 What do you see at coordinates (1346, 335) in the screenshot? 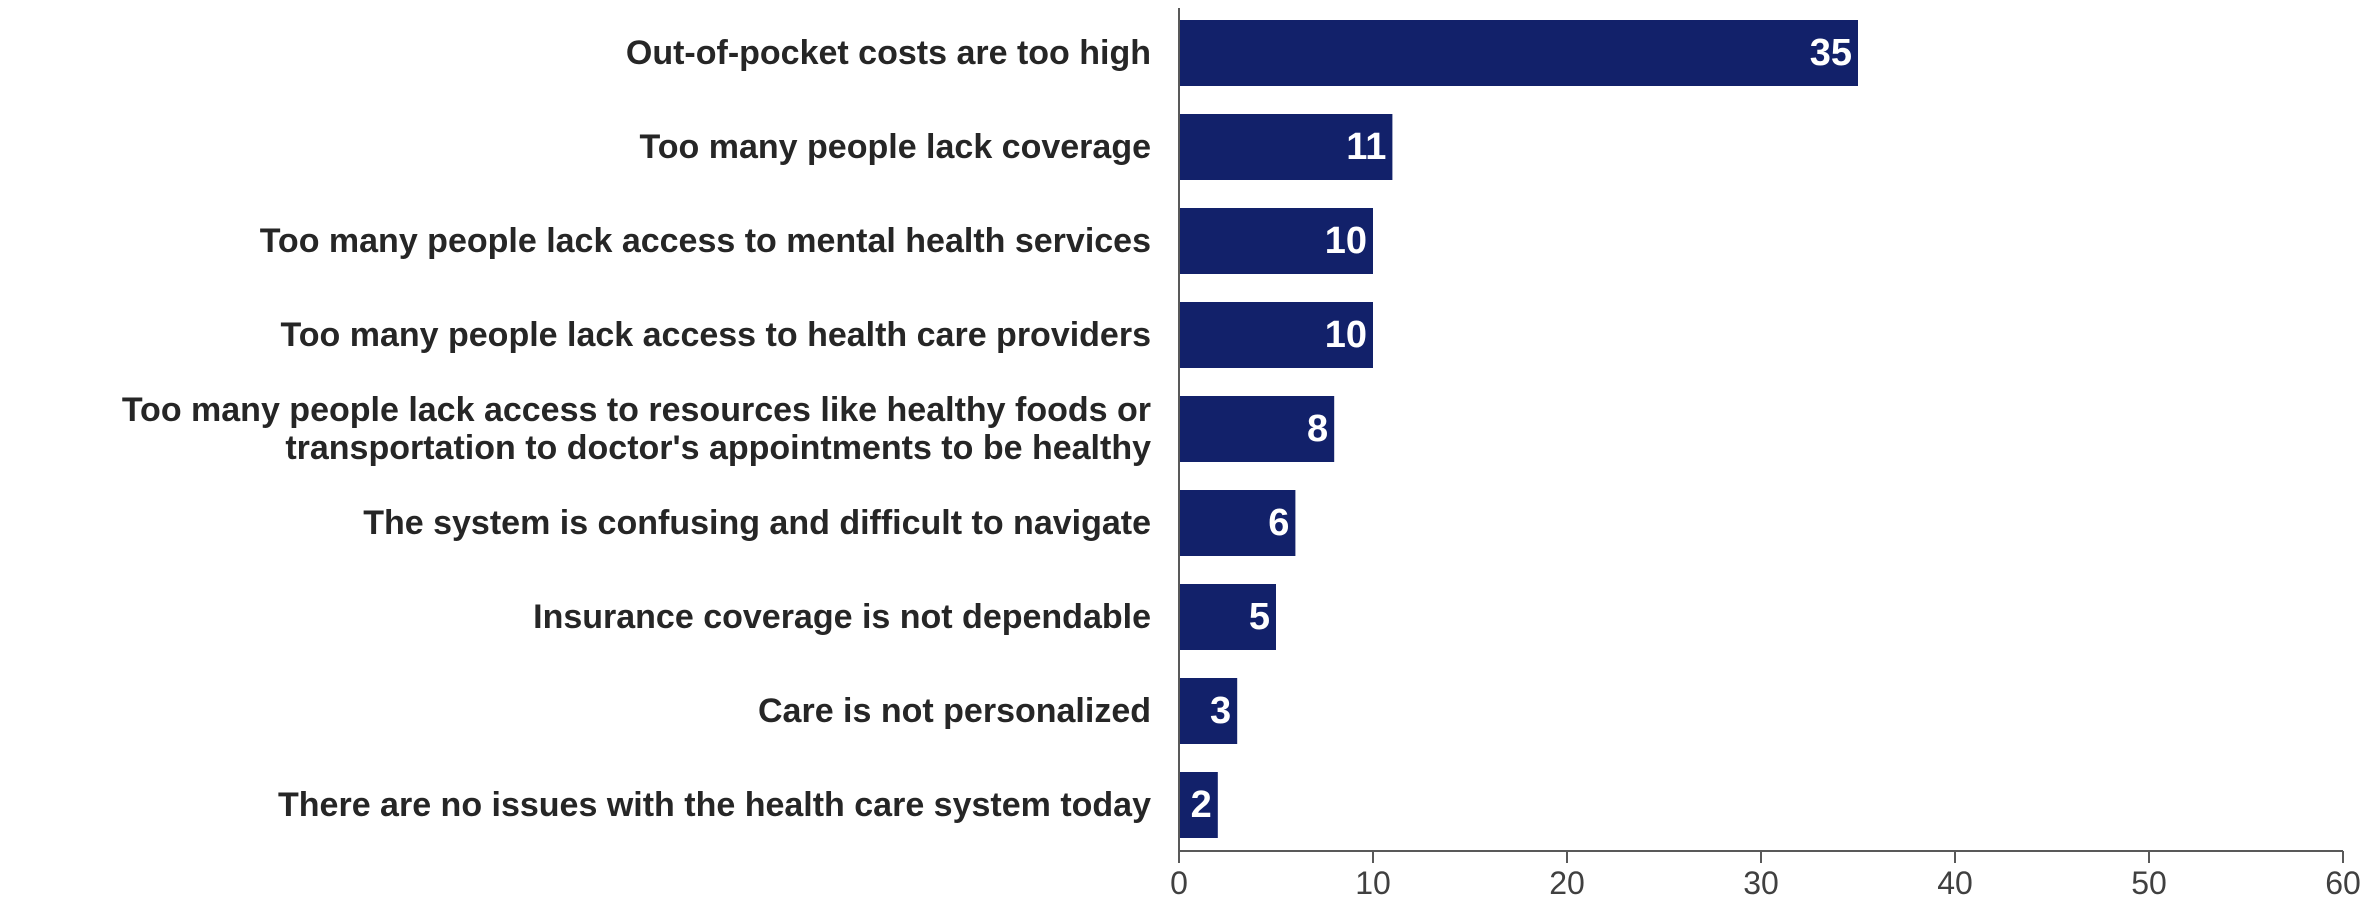
I see `data-label-4: 10` at bounding box center [1346, 335].